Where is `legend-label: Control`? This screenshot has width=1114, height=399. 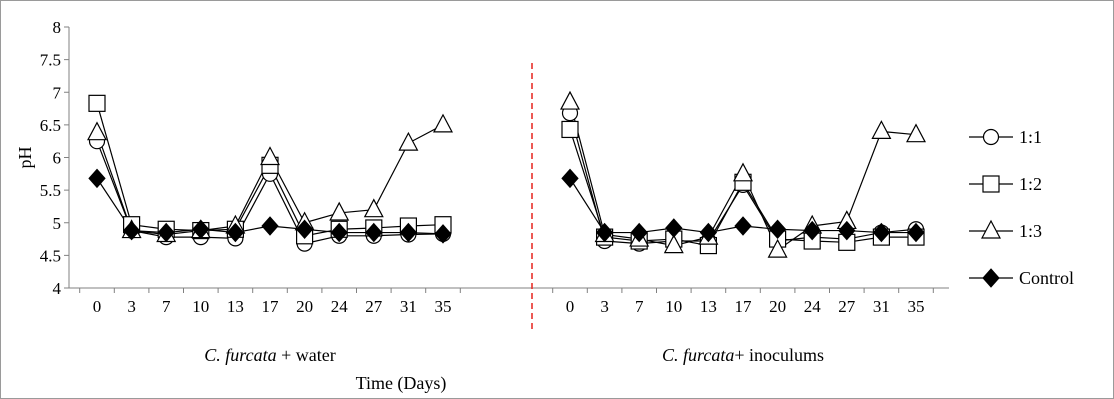
legend-label: Control is located at coordinates (1046, 278).